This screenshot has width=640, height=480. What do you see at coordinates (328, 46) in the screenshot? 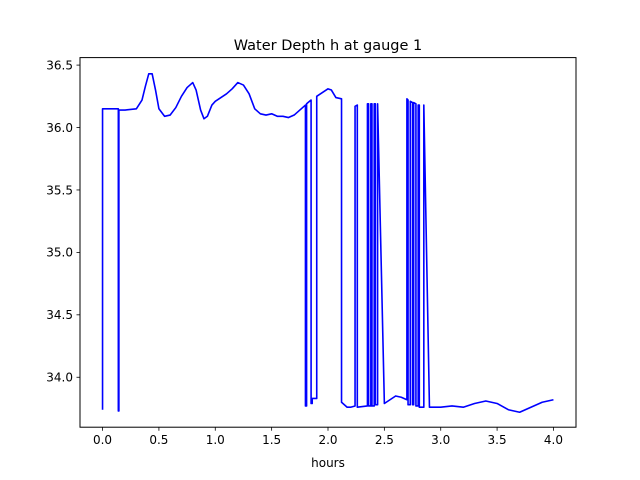
I see `chart-title: Water Depth h at gauge 1` at bounding box center [328, 46].